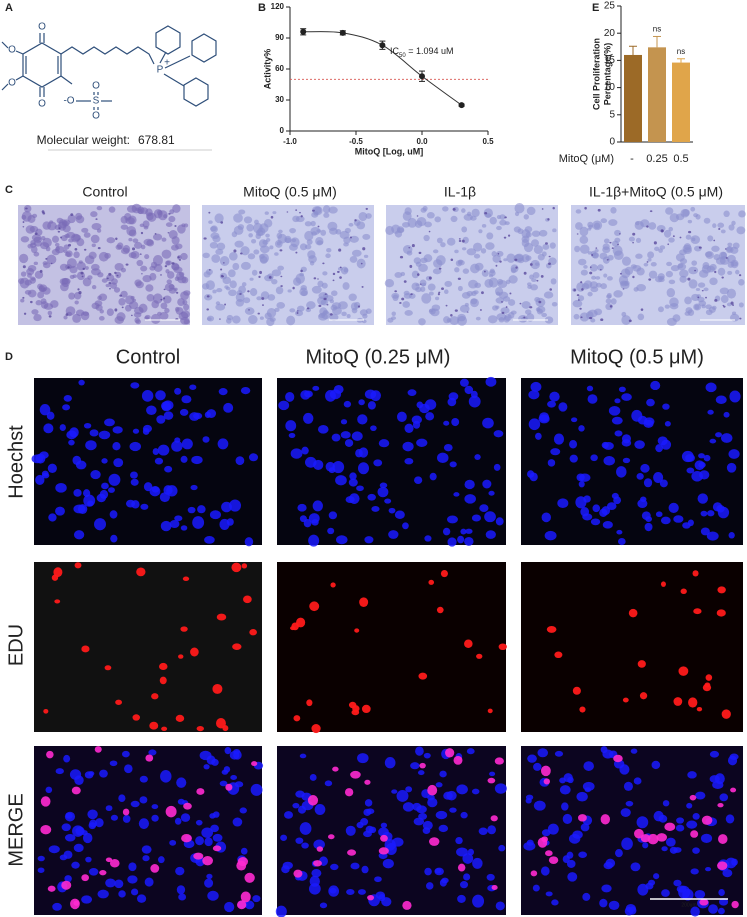 The width and height of the screenshot is (747, 917). What do you see at coordinates (421, 52) in the screenshot?
I see `annotation: IC50 = 1.094 uM` at bounding box center [421, 52].